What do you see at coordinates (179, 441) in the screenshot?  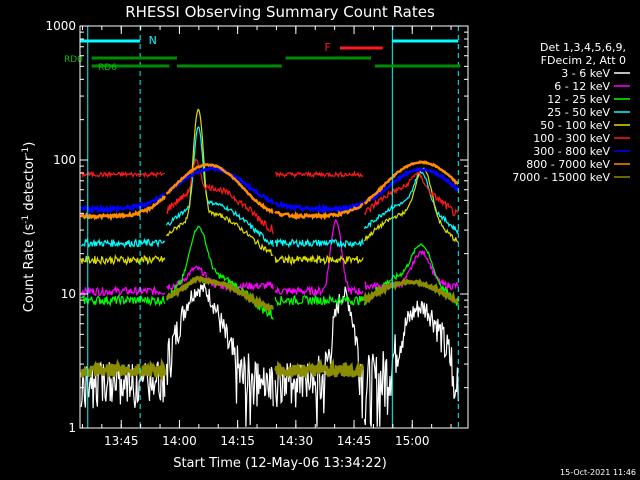 I see `x-tick-label: 14:00` at bounding box center [179, 441].